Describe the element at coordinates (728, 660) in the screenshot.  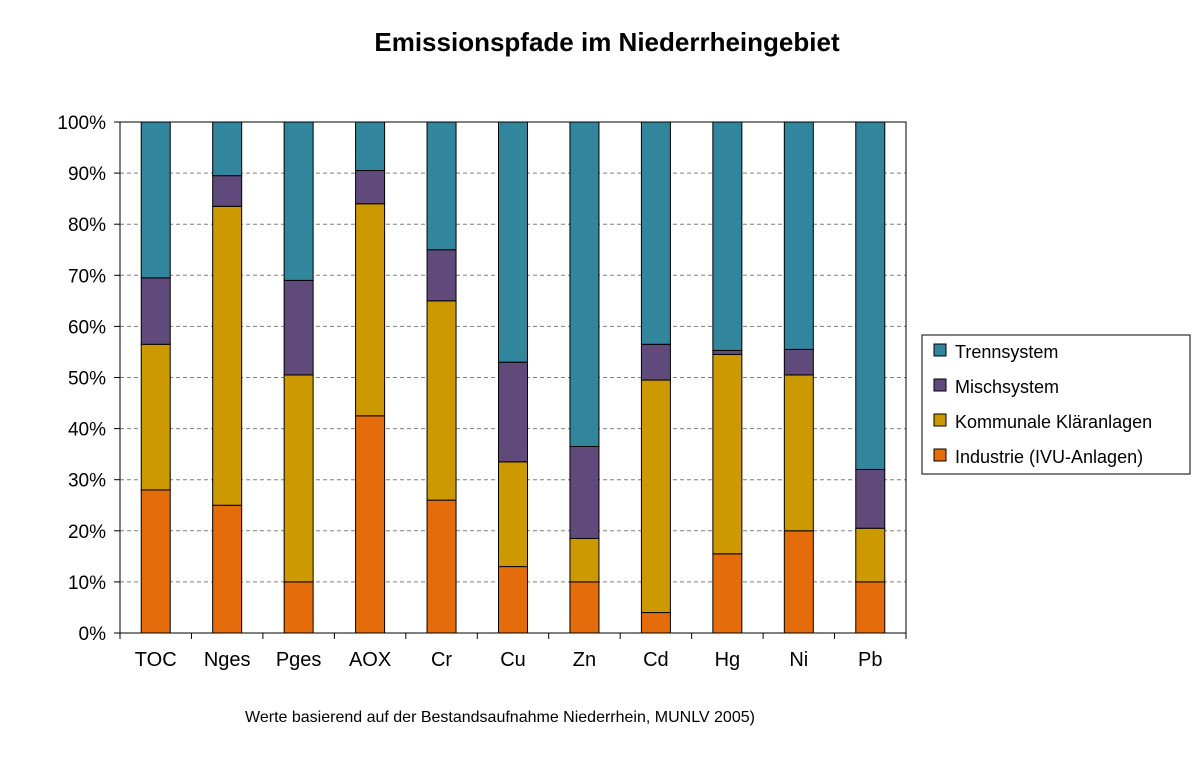
I see `x-tick-label: Hg` at that location.